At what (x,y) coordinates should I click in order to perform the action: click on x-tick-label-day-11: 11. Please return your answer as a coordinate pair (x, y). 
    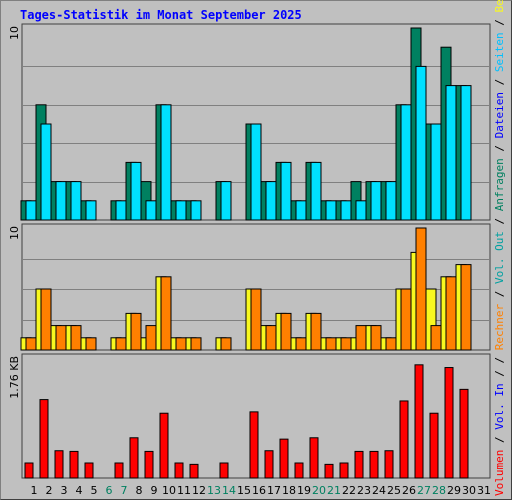
    Looking at the image, I should click on (184, 490).